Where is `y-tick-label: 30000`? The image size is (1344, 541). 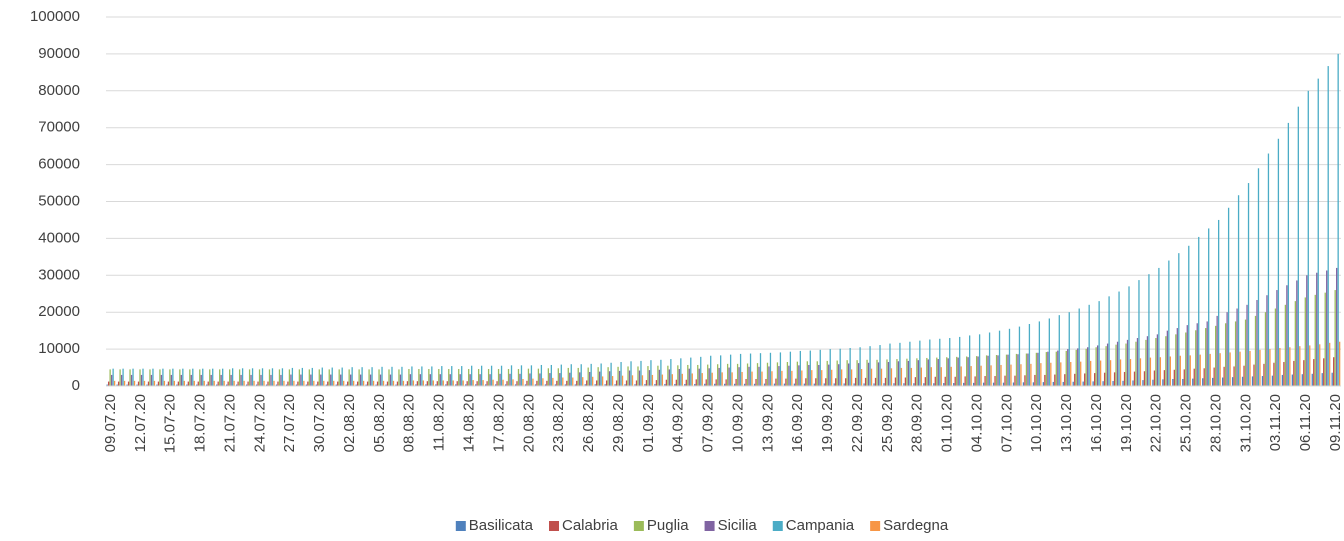
y-tick-label: 30000 is located at coordinates (59, 274).